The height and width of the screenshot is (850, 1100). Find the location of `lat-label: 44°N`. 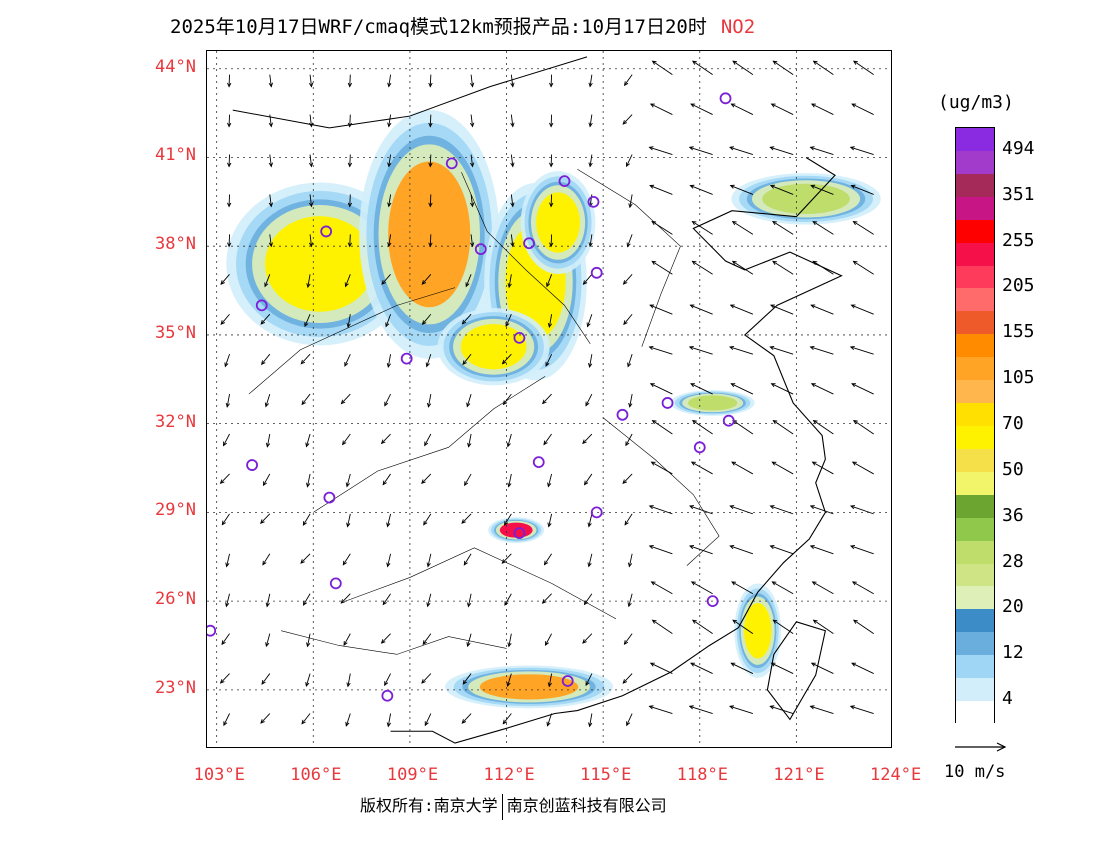

lat-label: 44°N is located at coordinates (175, 66).